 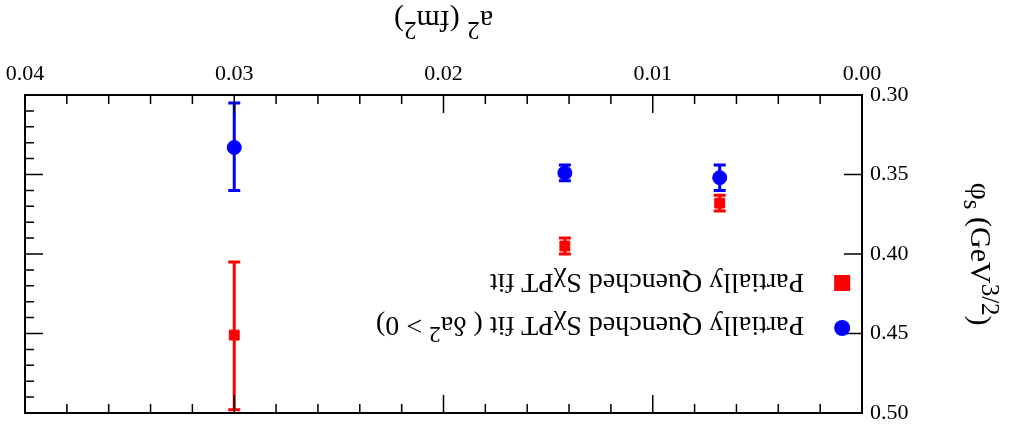 I want to click on x-tick-label: 0.03, so click(x=234, y=72).